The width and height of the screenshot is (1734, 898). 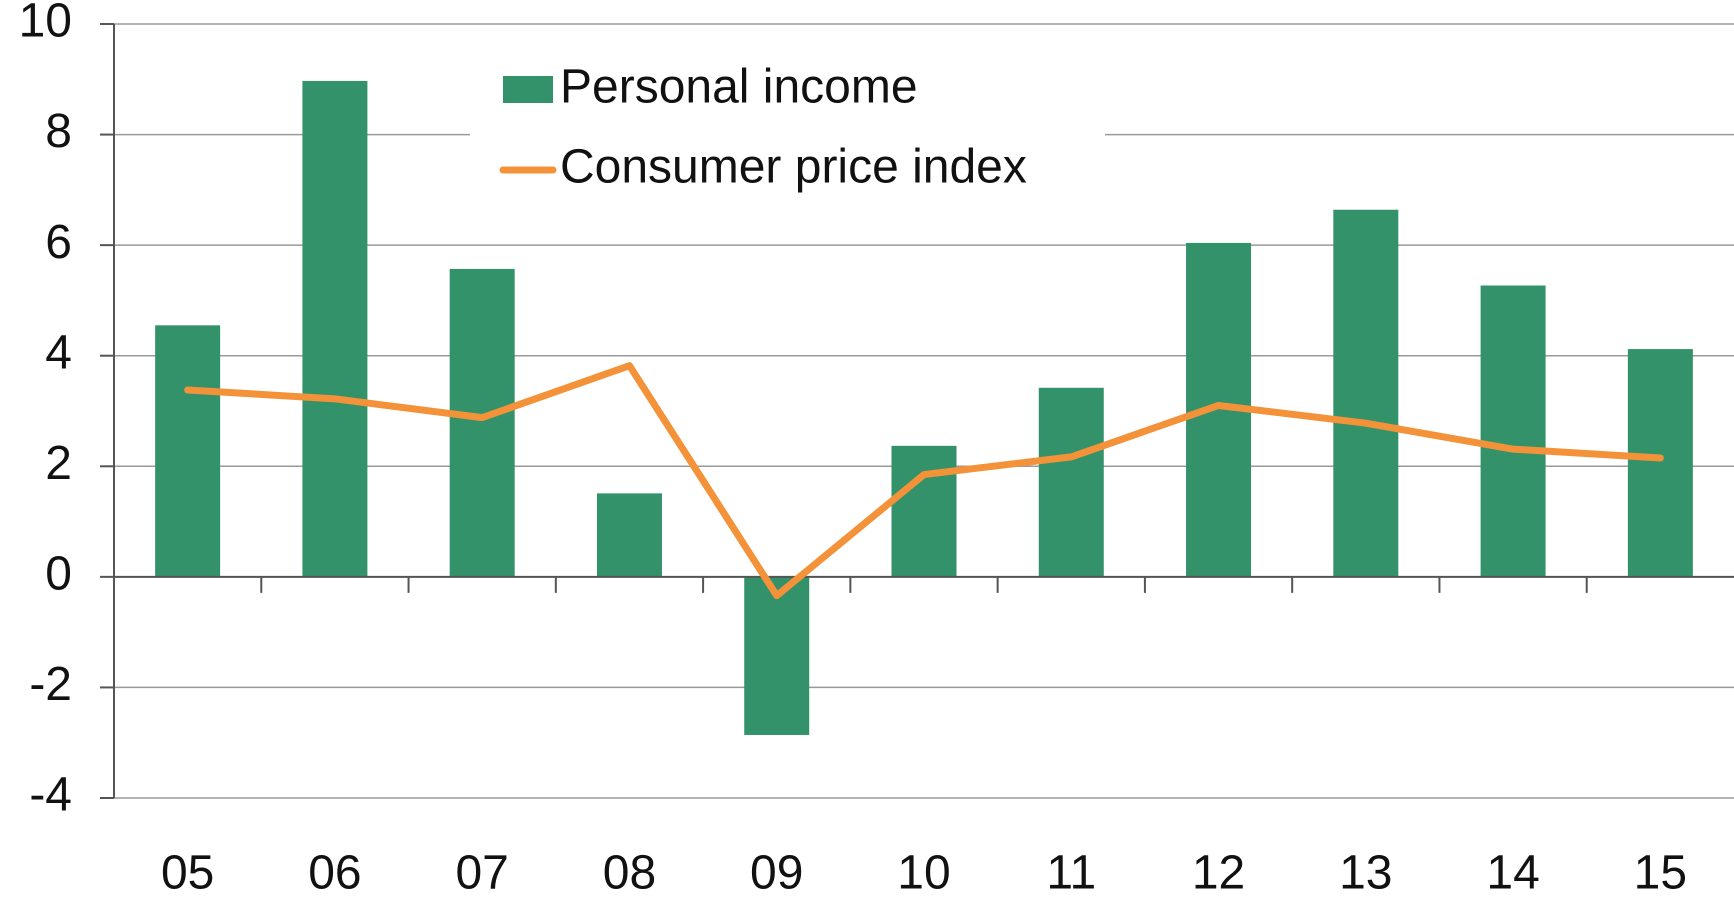 What do you see at coordinates (629, 872) in the screenshot?
I see `x-tick-label: 08` at bounding box center [629, 872].